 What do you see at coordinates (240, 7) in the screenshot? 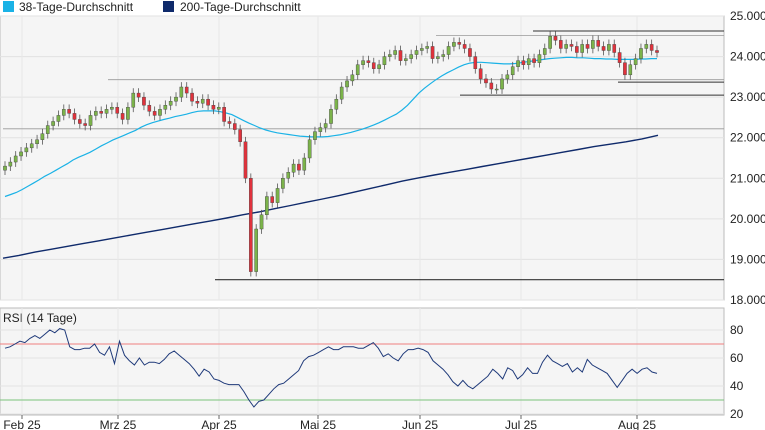
I see `legend-label-sma200: 200-Tage-Durchschnitt` at bounding box center [240, 7].